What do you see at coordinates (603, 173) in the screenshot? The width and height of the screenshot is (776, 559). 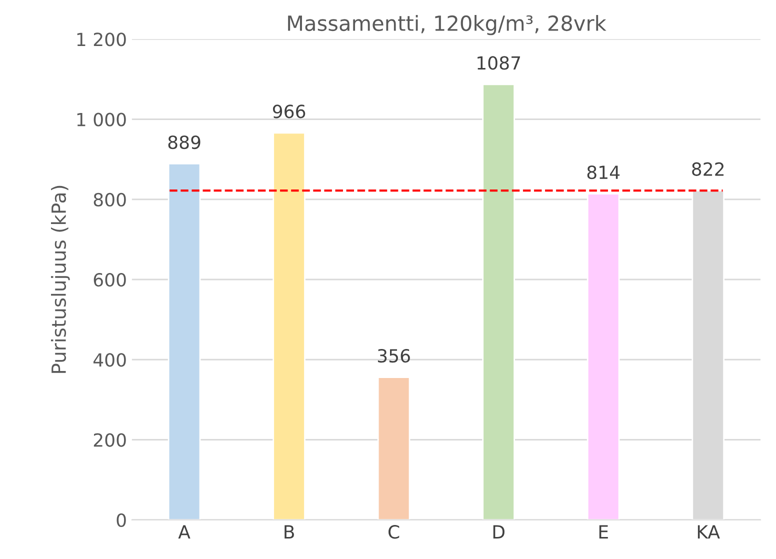 I see `data-label: 814` at bounding box center [603, 173].